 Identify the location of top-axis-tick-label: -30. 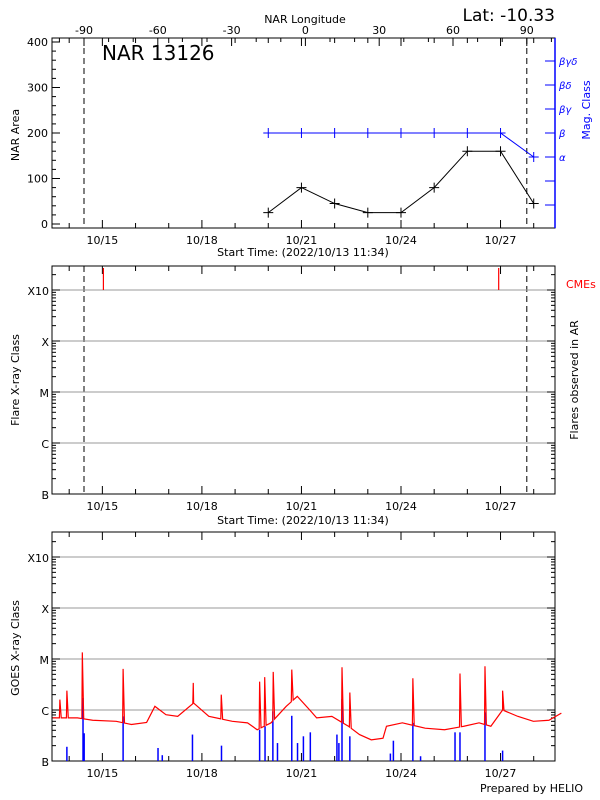
(232, 30).